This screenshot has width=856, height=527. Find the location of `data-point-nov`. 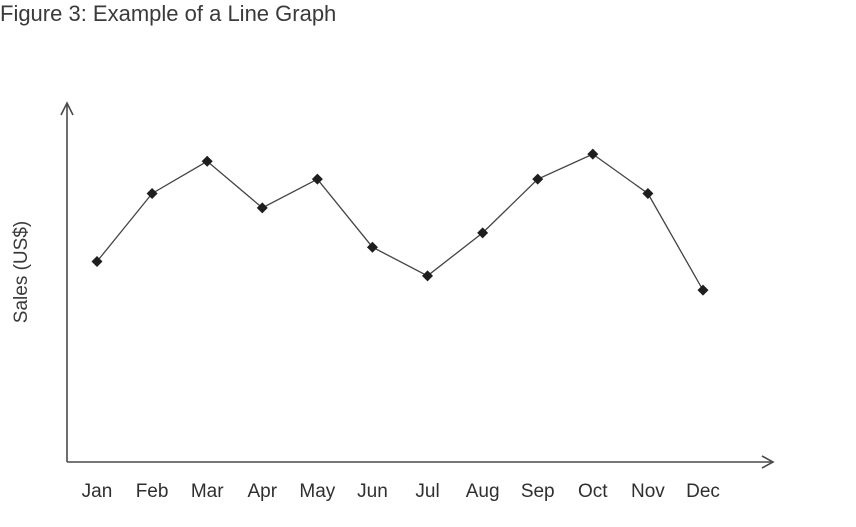

data-point-nov is located at coordinates (648, 193).